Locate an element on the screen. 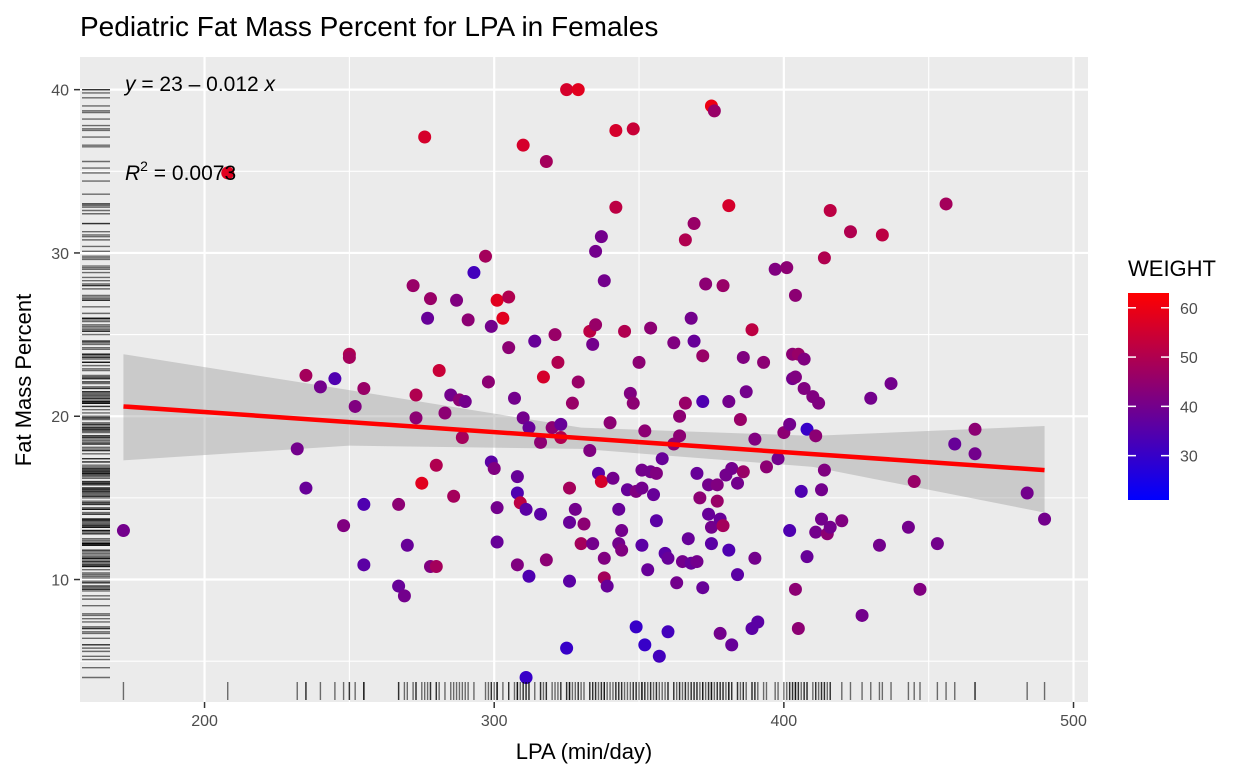 The width and height of the screenshot is (1259, 778). x-tick-label: 500 is located at coordinates (1073, 721).